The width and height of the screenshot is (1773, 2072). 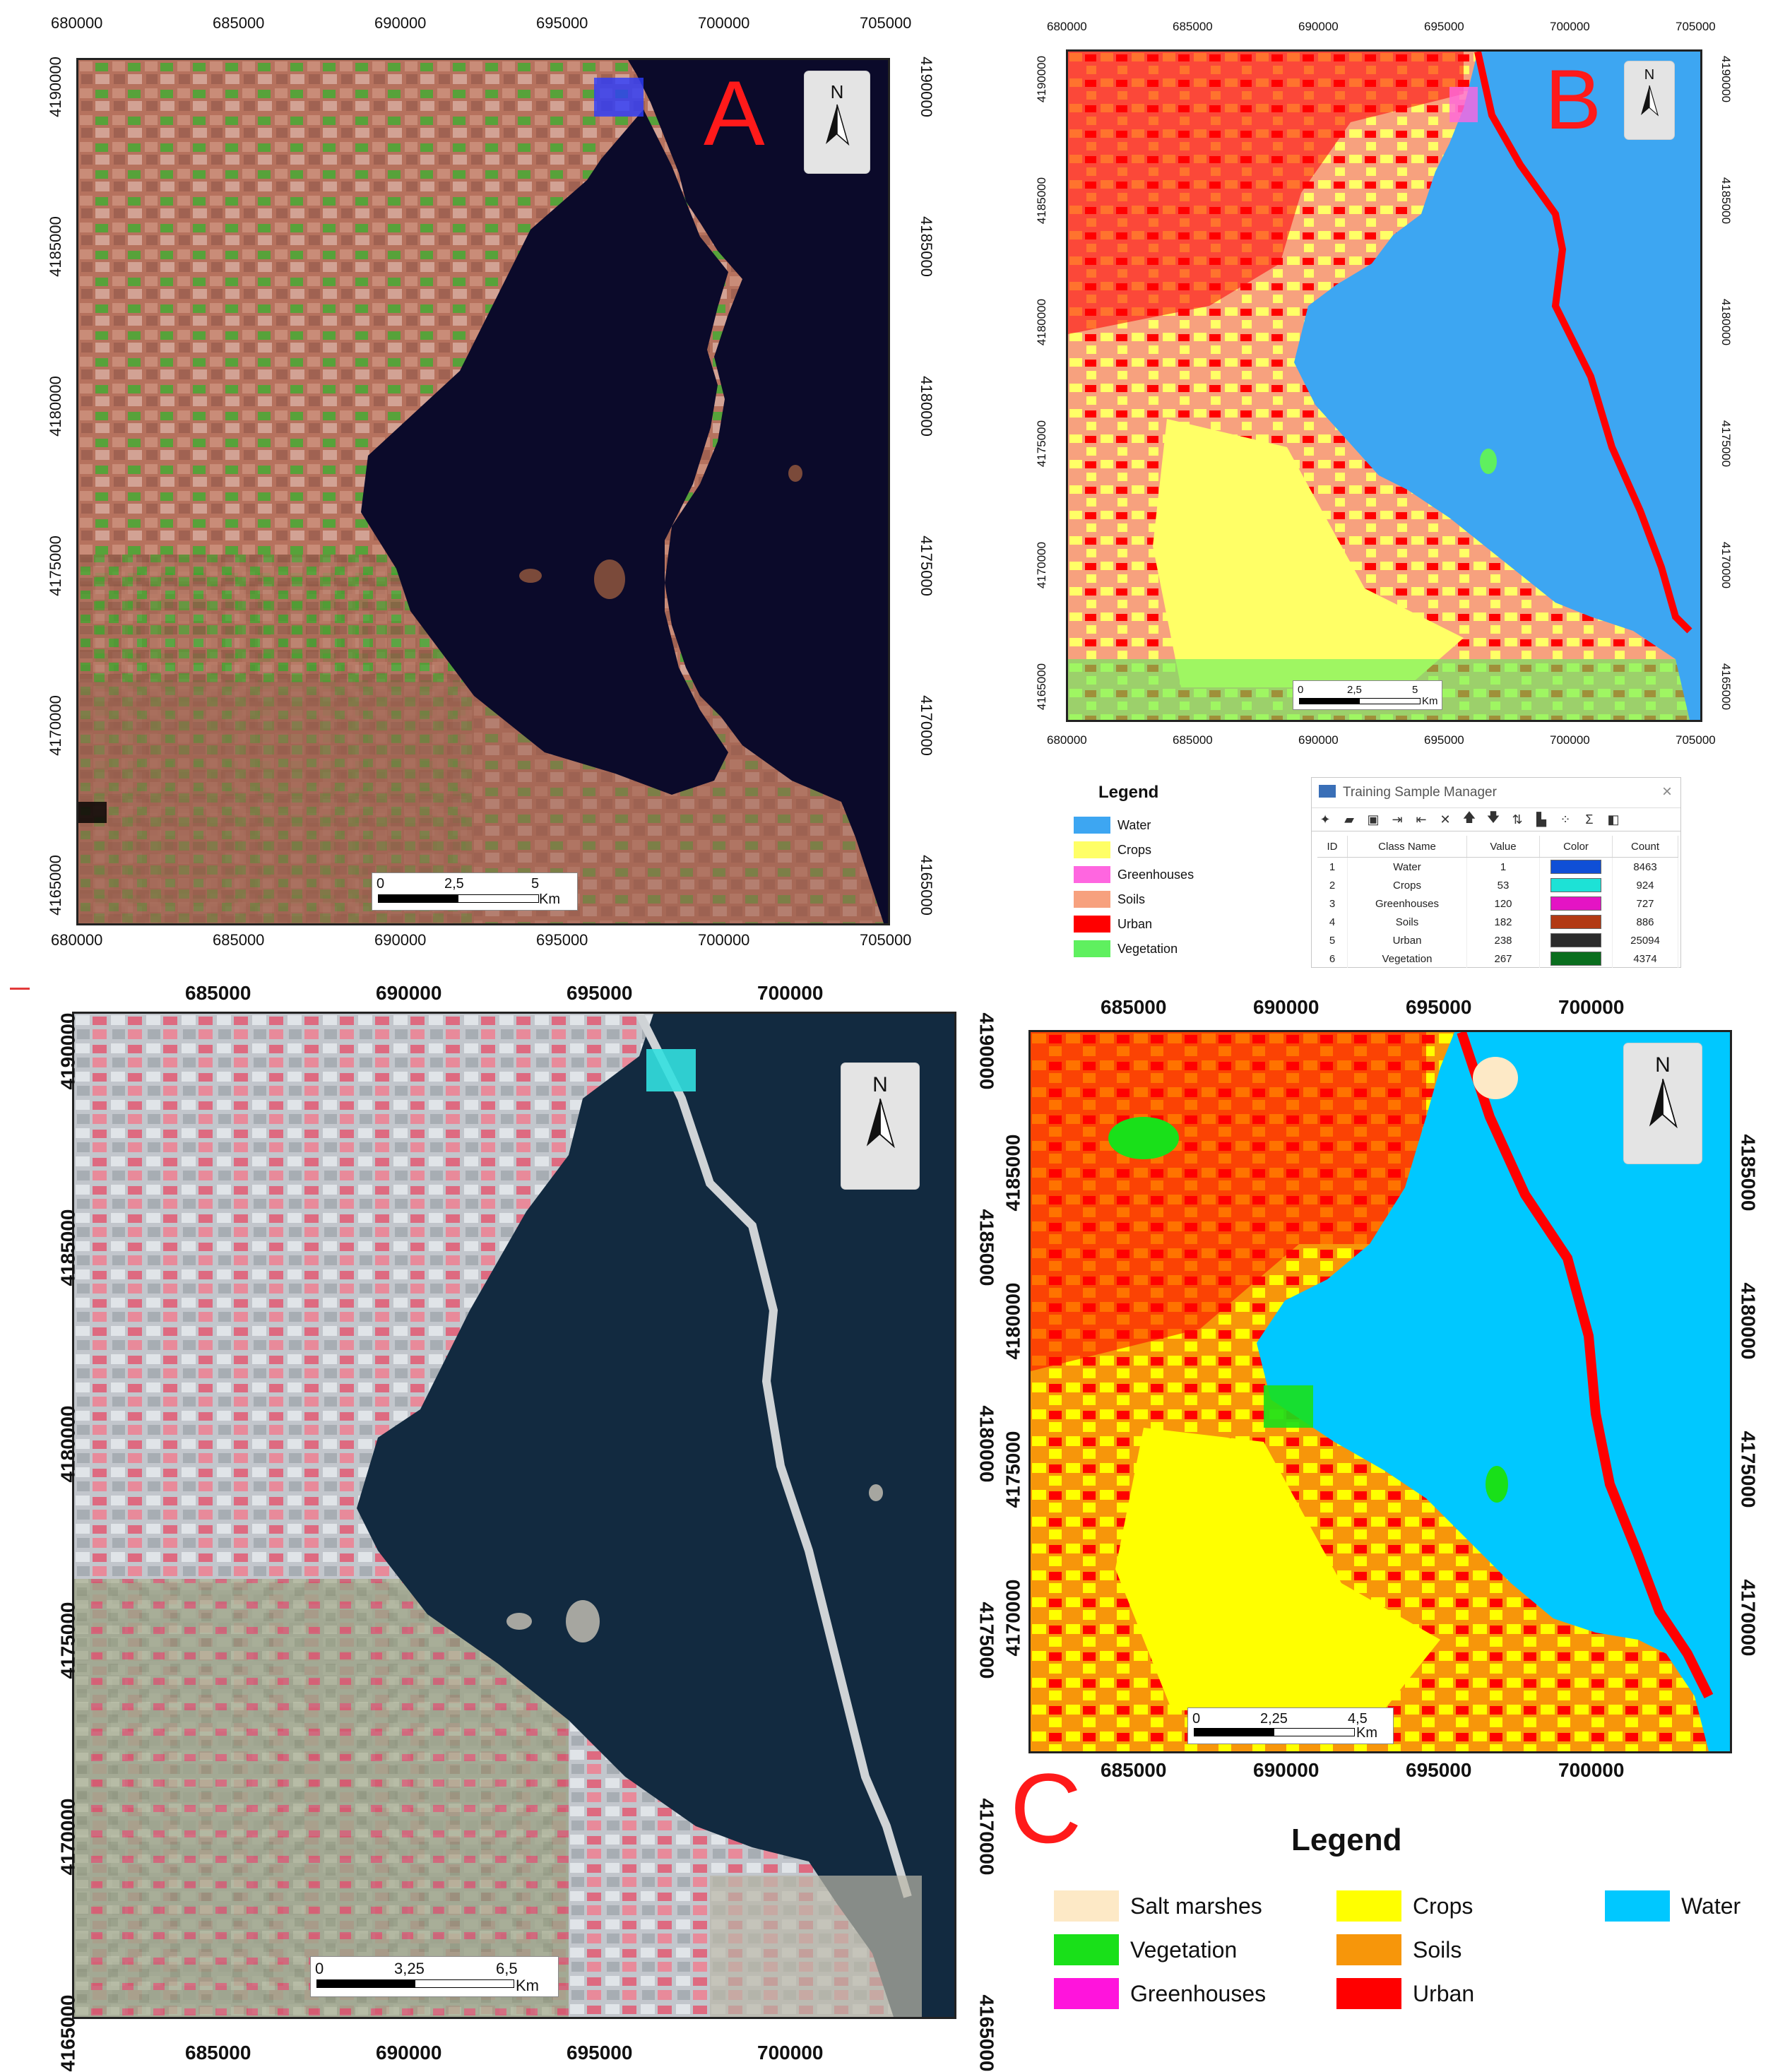 I want to click on table-row: 3 Greenhouses 120 727, so click(x=1497, y=903).